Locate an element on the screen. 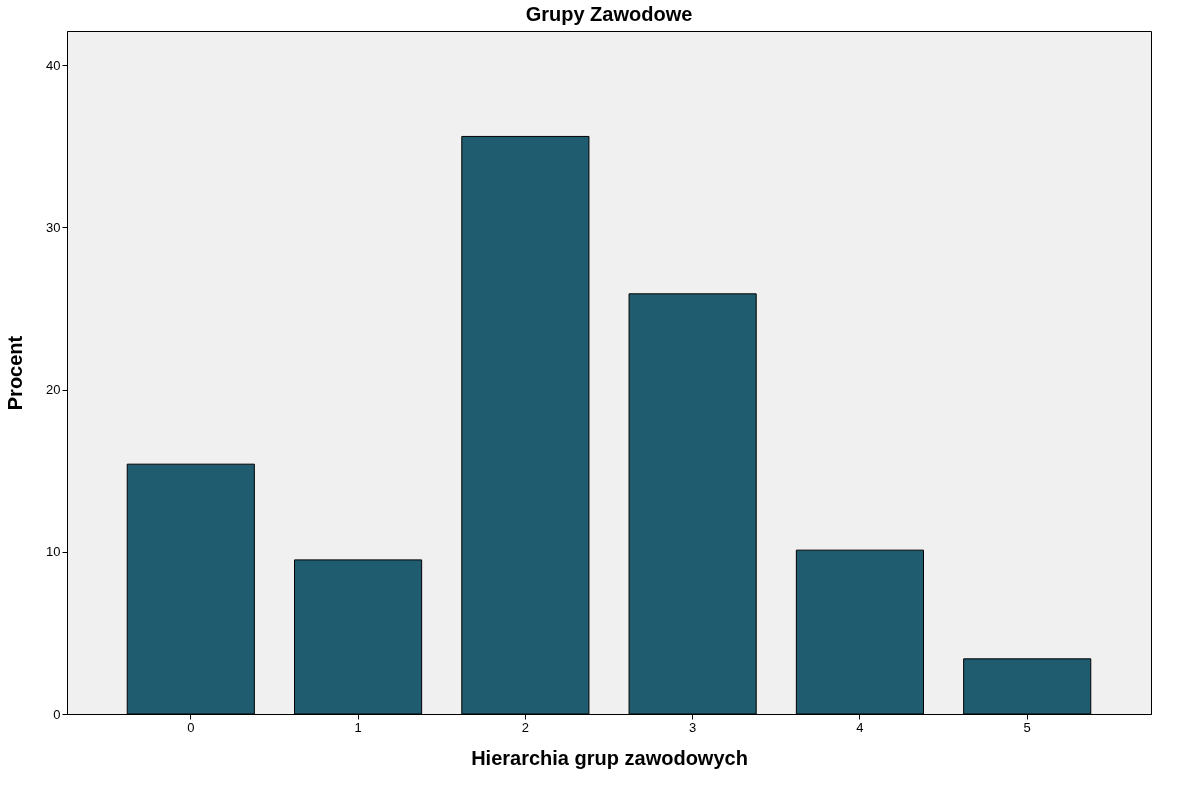 The image size is (1184, 803). x-tick-label: 3 is located at coordinates (693, 727).